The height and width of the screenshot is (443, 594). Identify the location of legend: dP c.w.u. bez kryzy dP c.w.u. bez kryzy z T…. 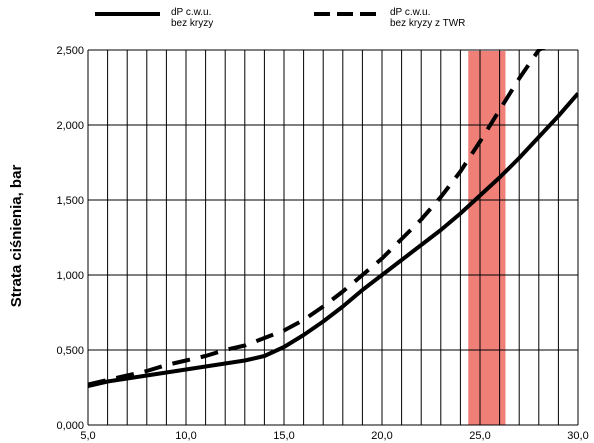
(280, 18).